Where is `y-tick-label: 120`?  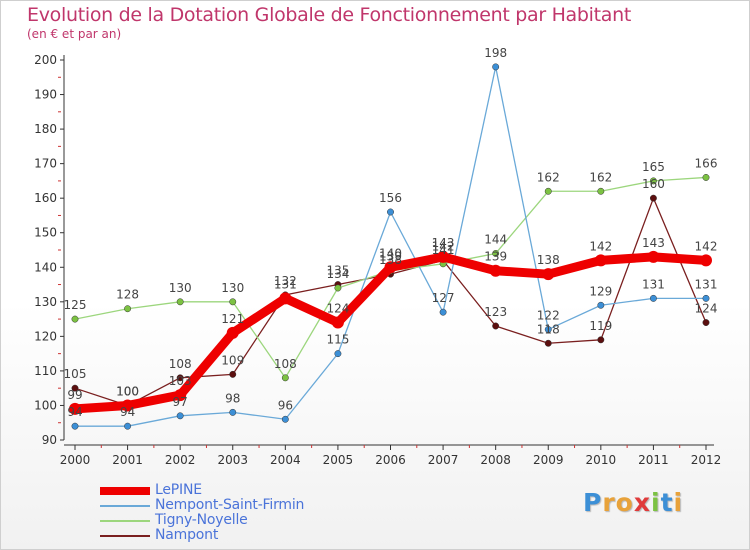
y-tick-label: 120 is located at coordinates (45, 336).